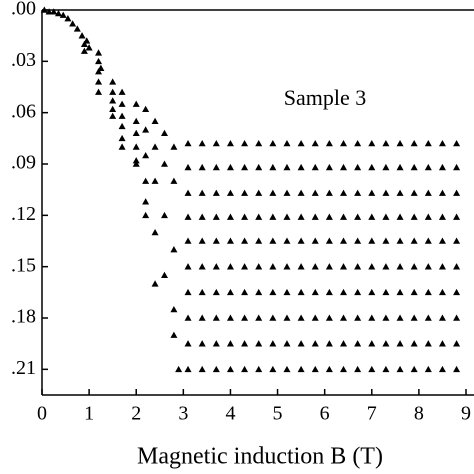 The height and width of the screenshot is (474, 474). Describe the element at coordinates (419, 414) in the screenshot. I see `x-tick-label: 8` at that location.